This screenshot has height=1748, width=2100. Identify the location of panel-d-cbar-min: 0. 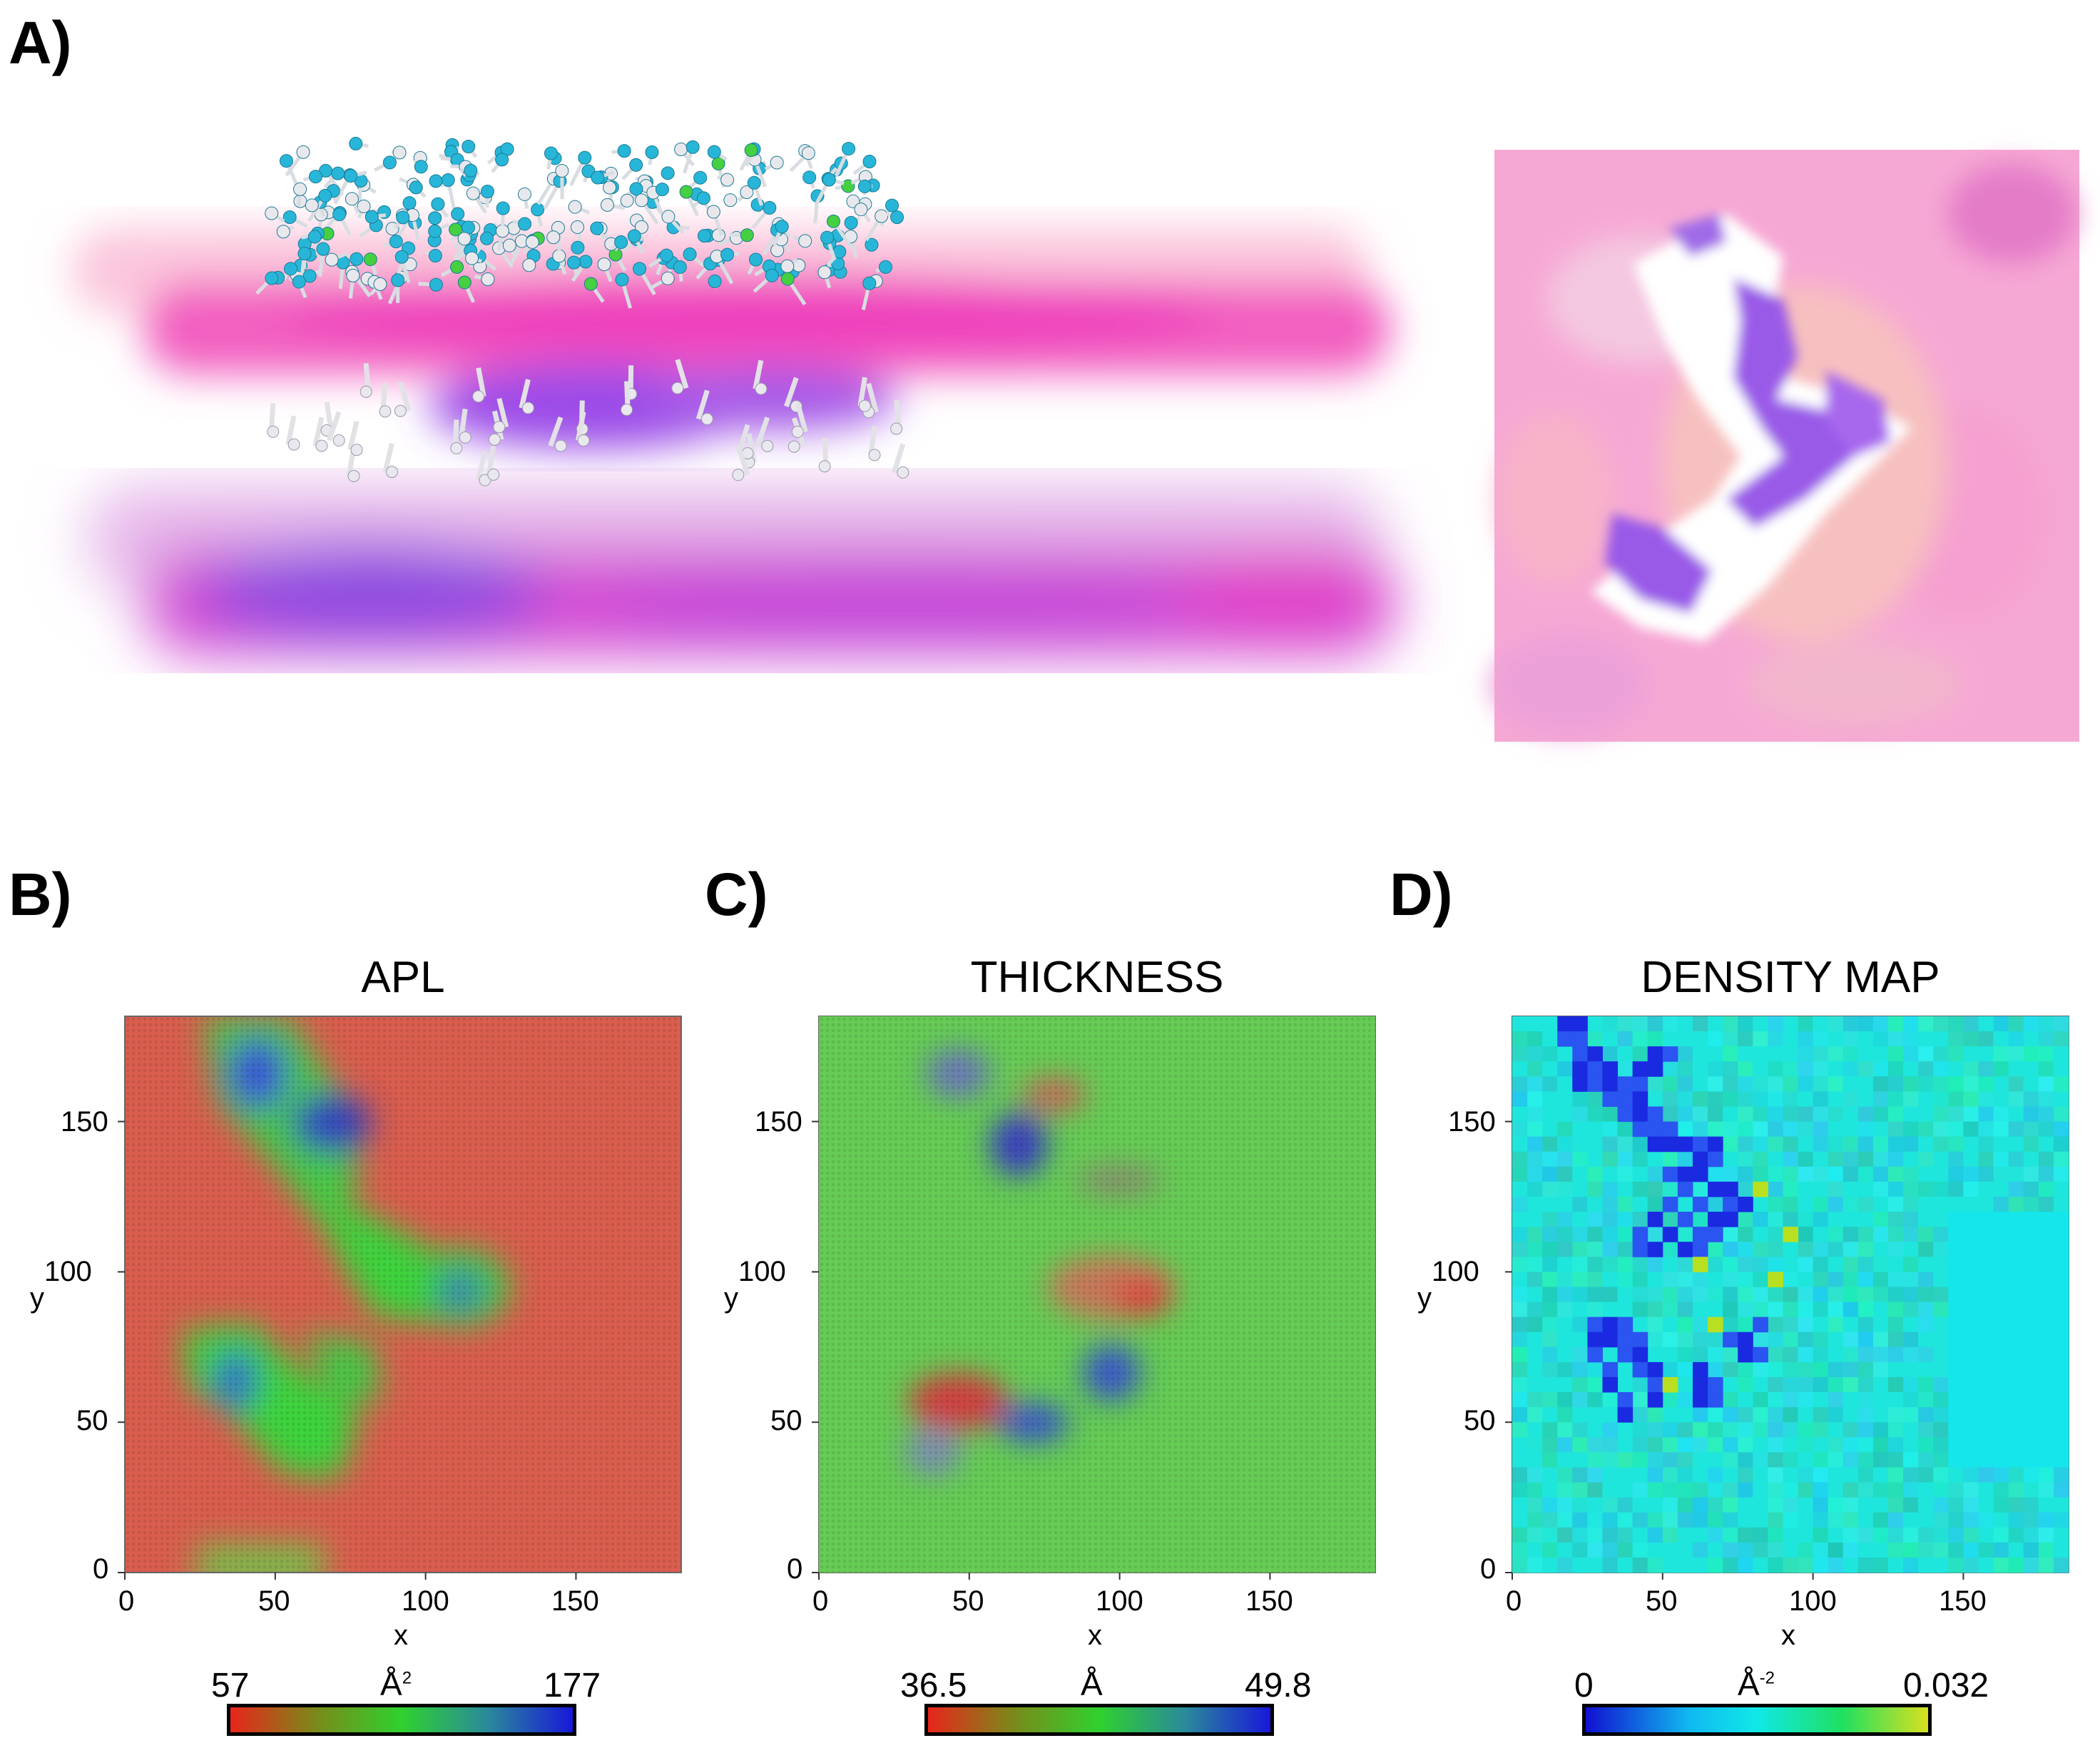
(1584, 1685).